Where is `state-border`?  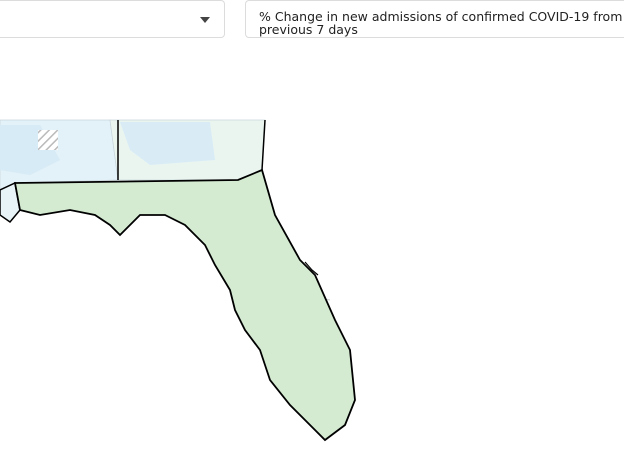 state-border is located at coordinates (191, 149).